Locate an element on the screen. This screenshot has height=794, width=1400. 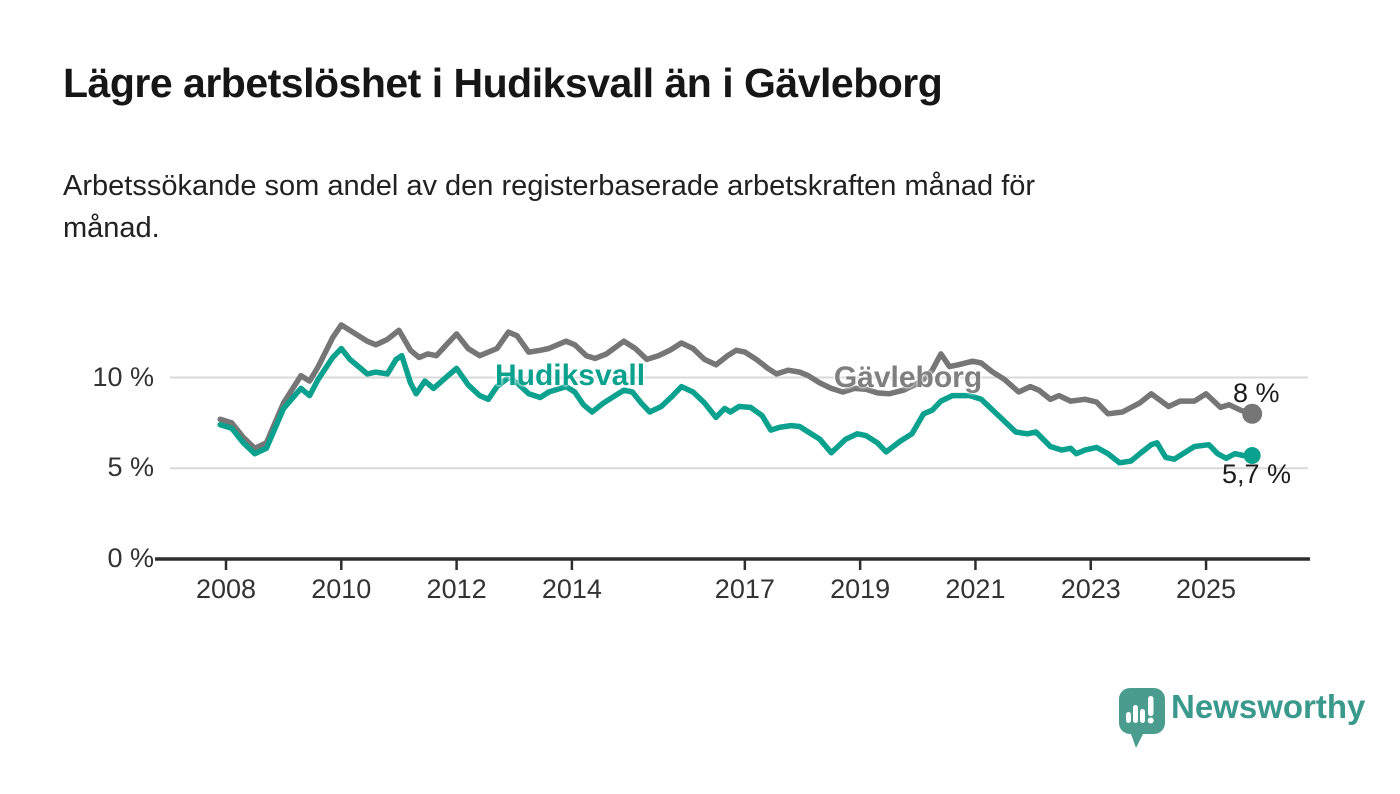
series-end-dot-hudiksvall is located at coordinates (1252, 456).